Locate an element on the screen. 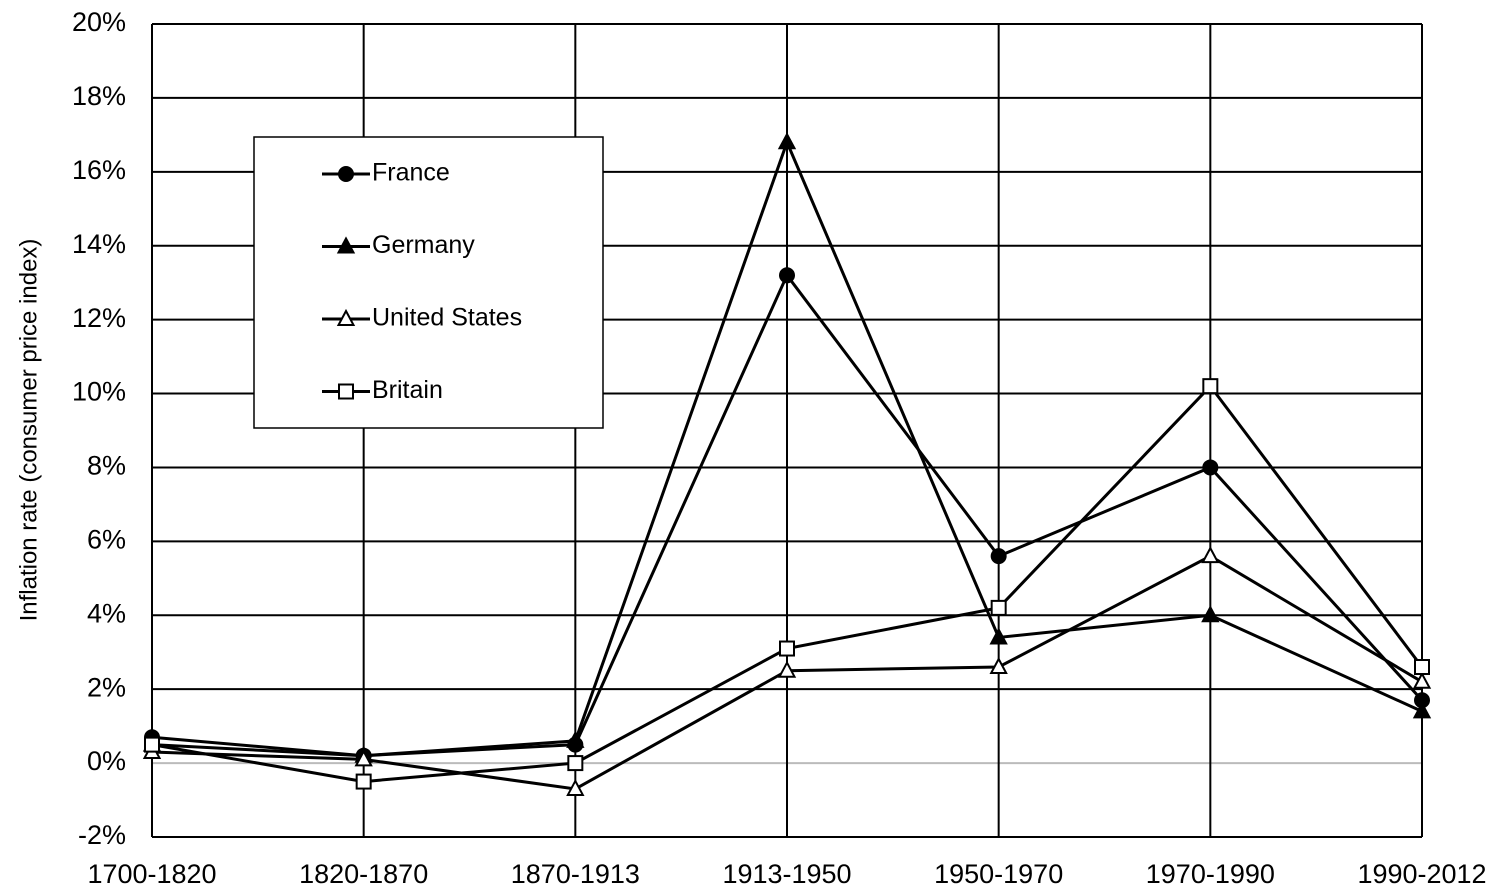  y-tick-label: 20% is located at coordinates (99, 22).